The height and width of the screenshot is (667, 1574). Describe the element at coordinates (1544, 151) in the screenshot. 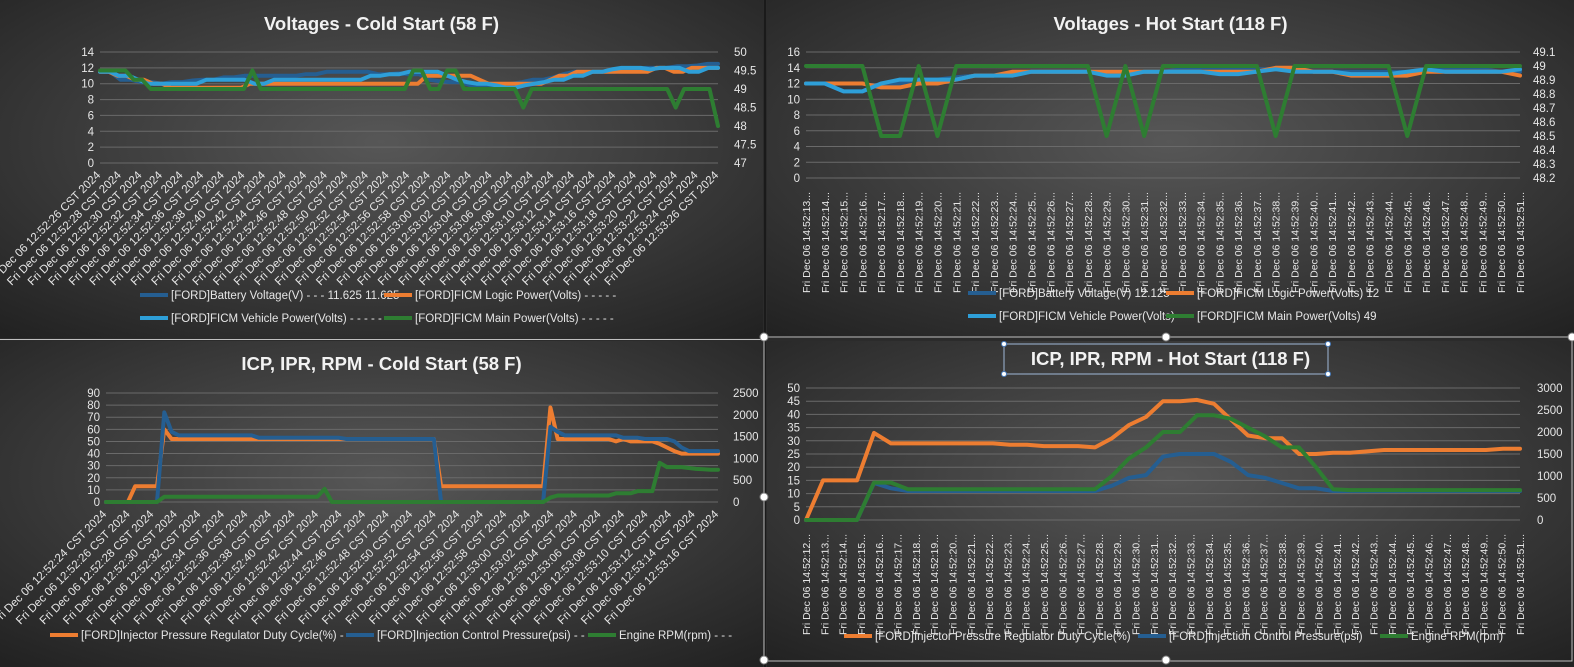

I see `y2-tick-label: 48.4` at that location.